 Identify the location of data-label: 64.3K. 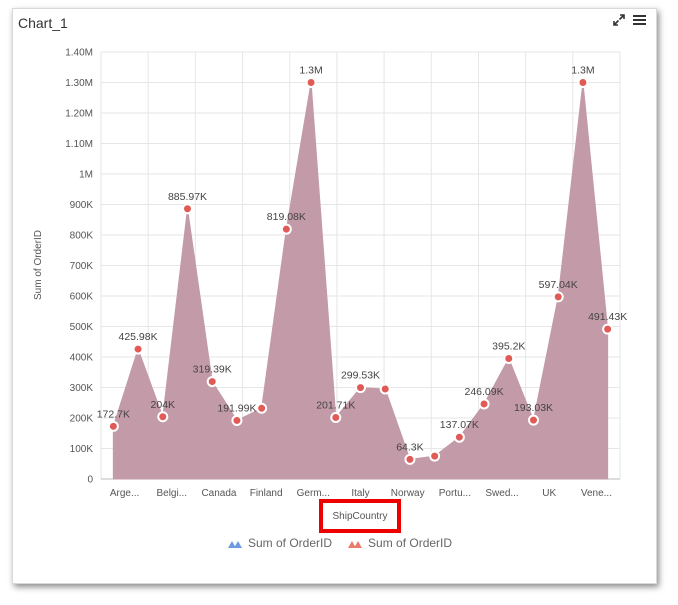
(409, 447).